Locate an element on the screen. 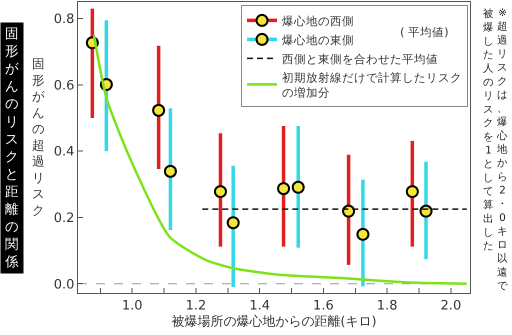 This screenshot has width=512, height=335. y-tick-label: 0.2 is located at coordinates (64, 218).